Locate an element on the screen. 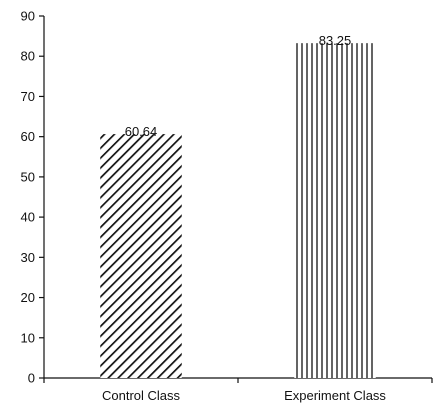  x-axis: Control Class Experiment Class is located at coordinates (238, 390).